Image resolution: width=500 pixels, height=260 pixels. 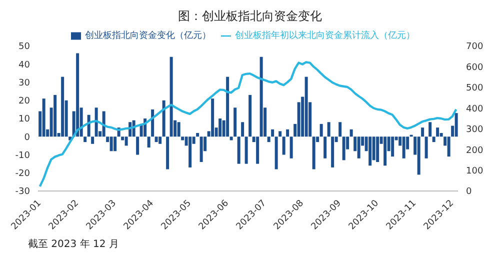 What do you see at coordinates (469, 192) in the screenshot?
I see `y2-tick-label: 0` at bounding box center [469, 192].